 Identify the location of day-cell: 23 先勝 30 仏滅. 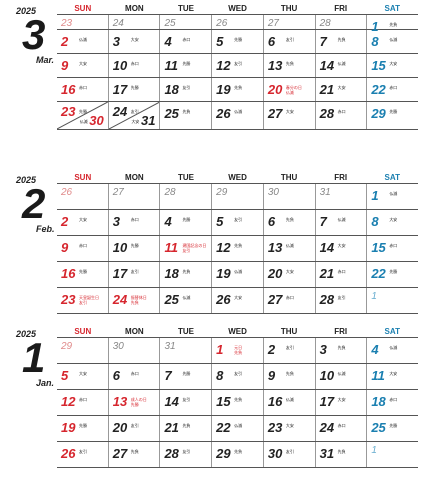
(83, 115).